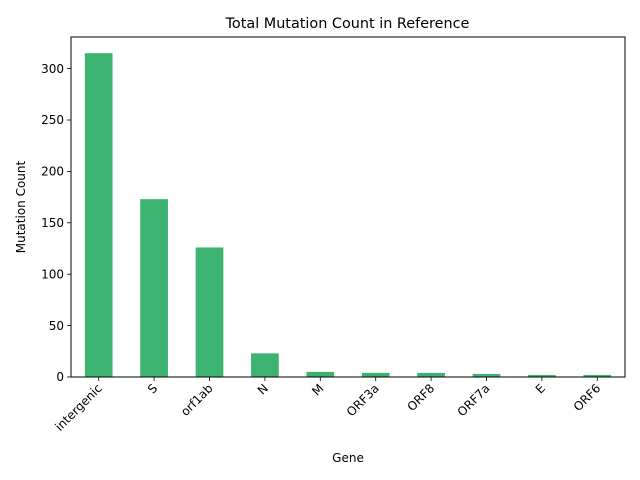 Image resolution: width=640 pixels, height=480 pixels. I want to click on chart-title: Total Mutation Count in Reference, so click(347, 24).